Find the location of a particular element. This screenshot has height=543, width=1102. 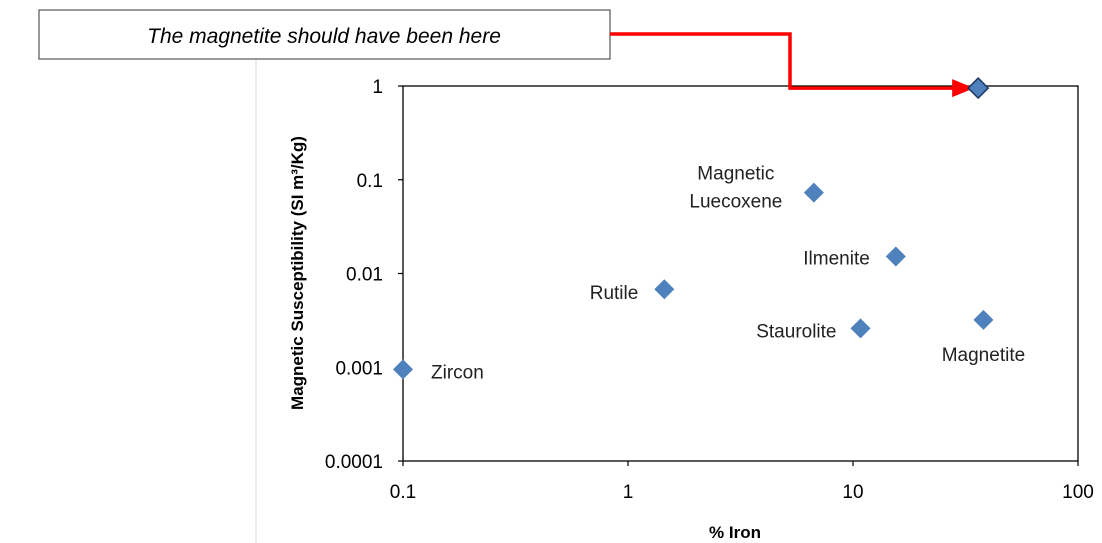

annotation-arrow is located at coordinates (783, 61).